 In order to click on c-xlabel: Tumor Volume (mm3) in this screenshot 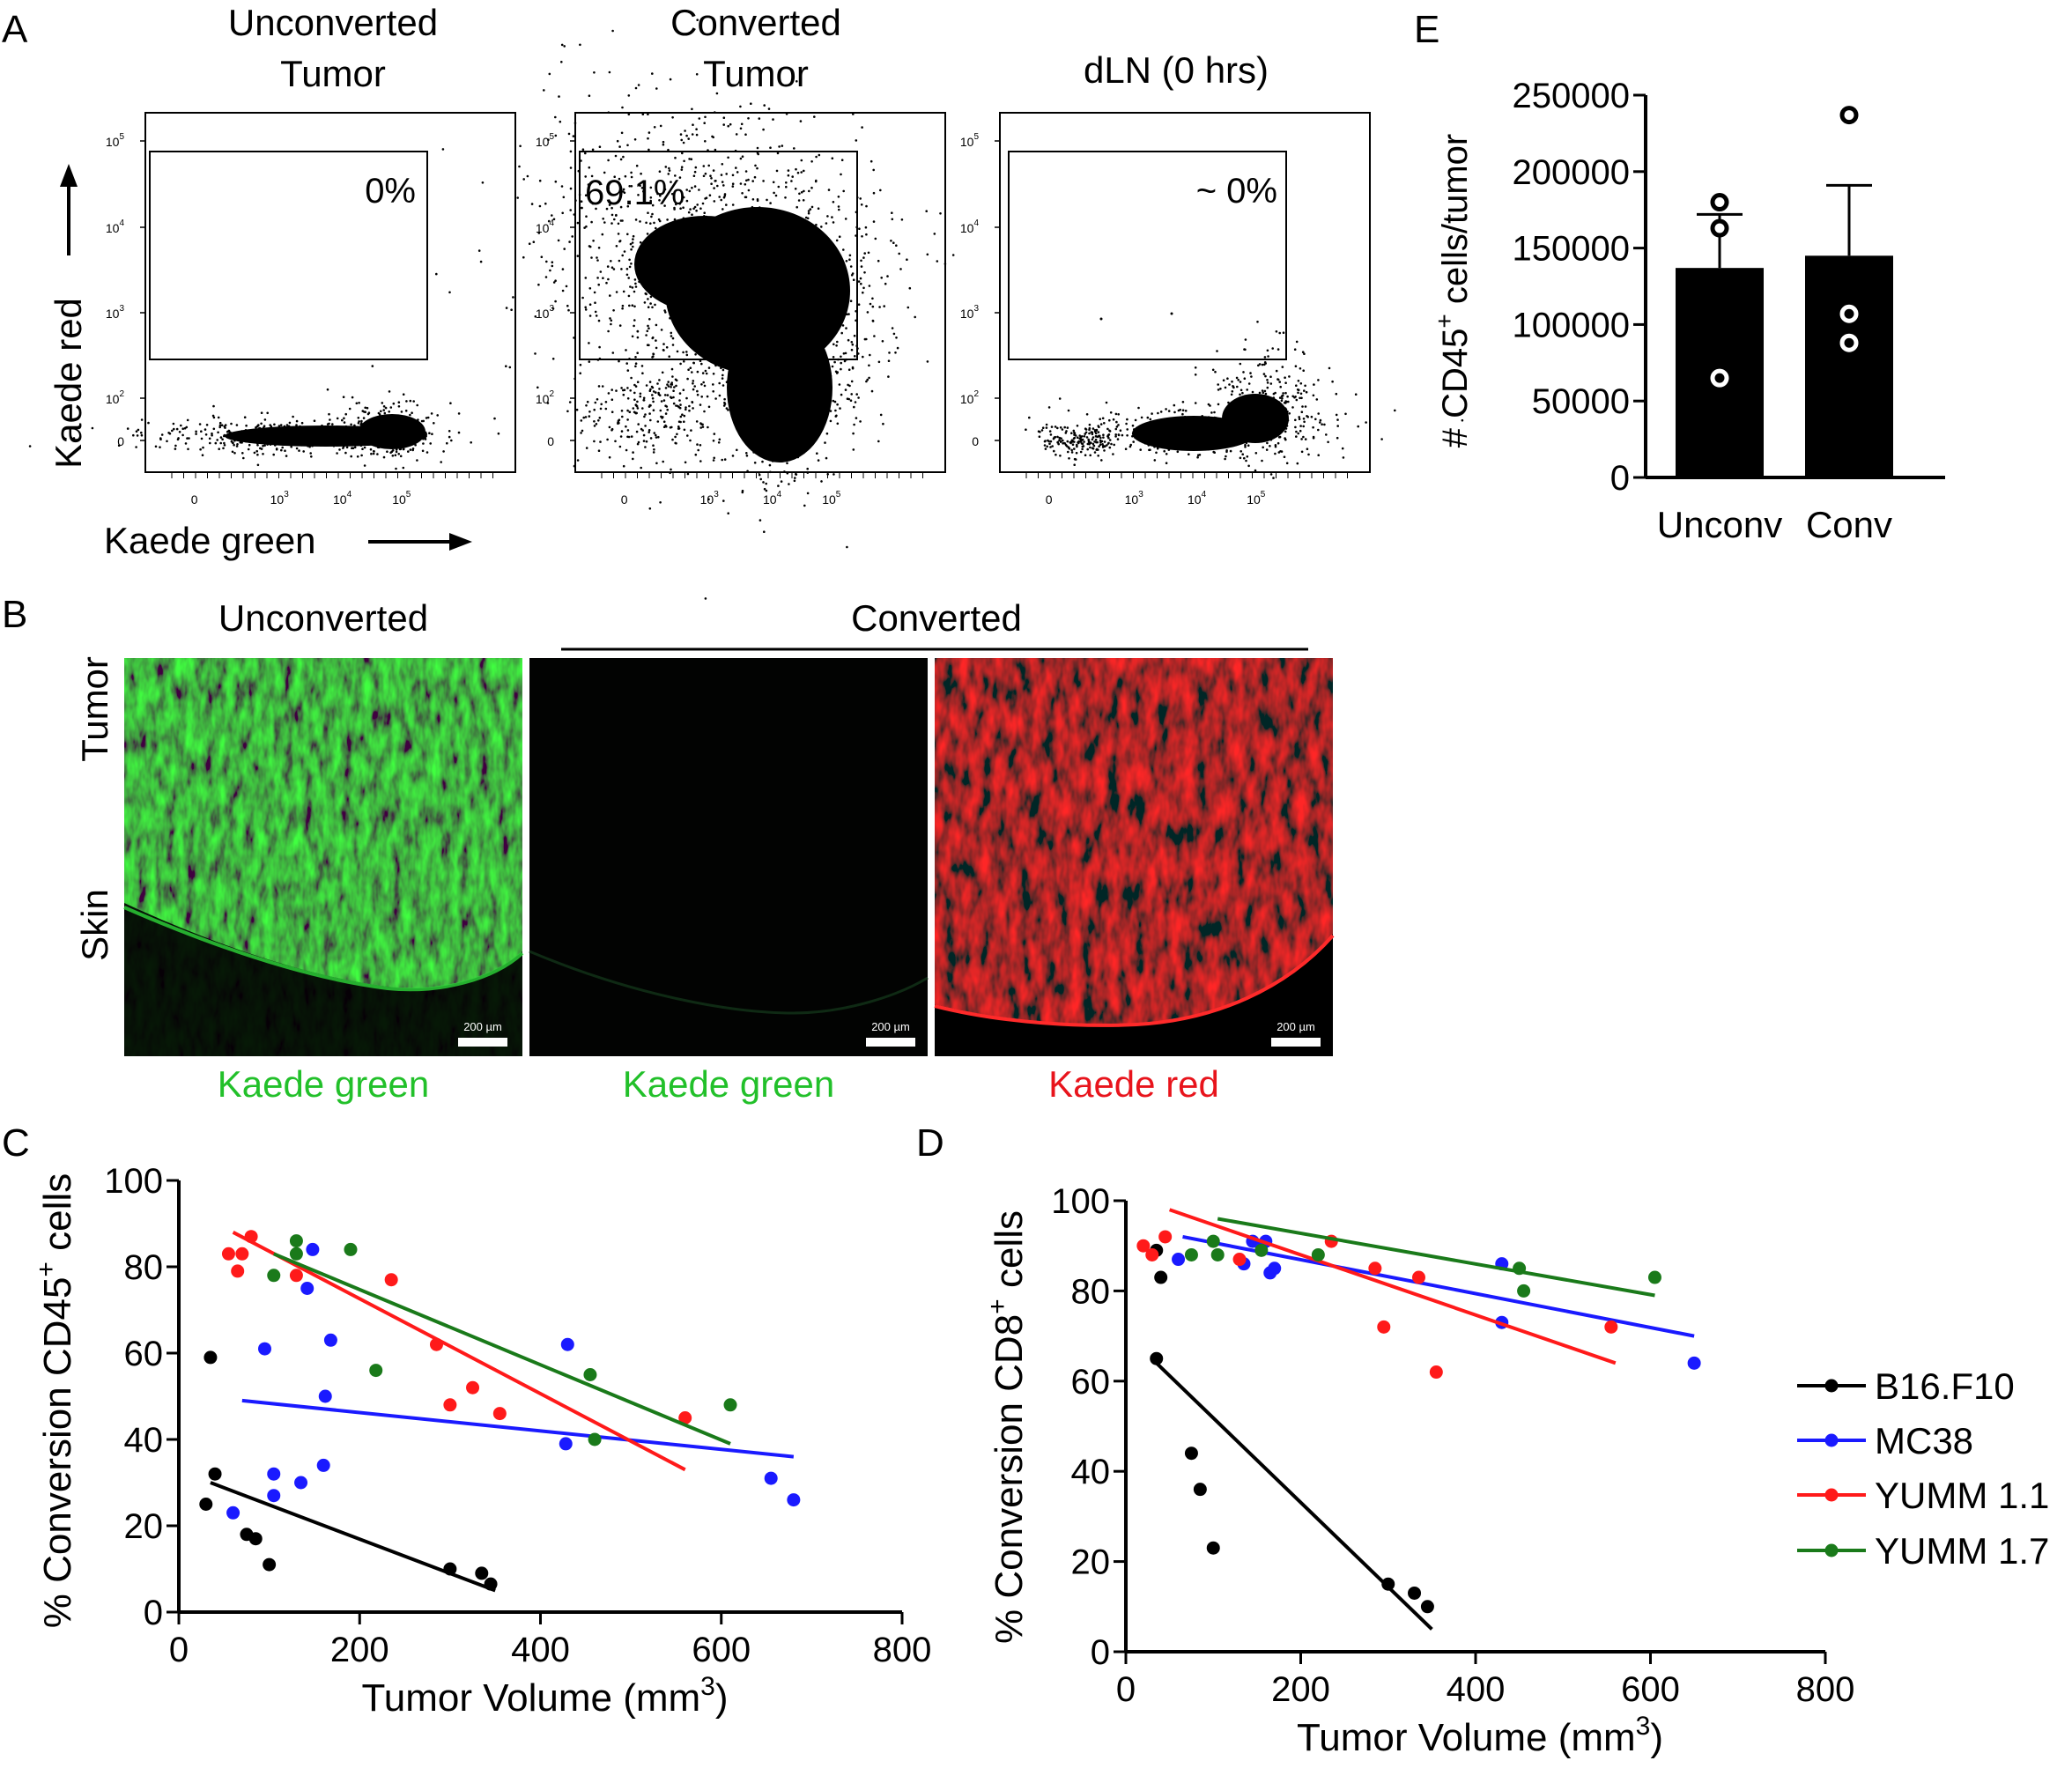, I will do `click(545, 1696)`.